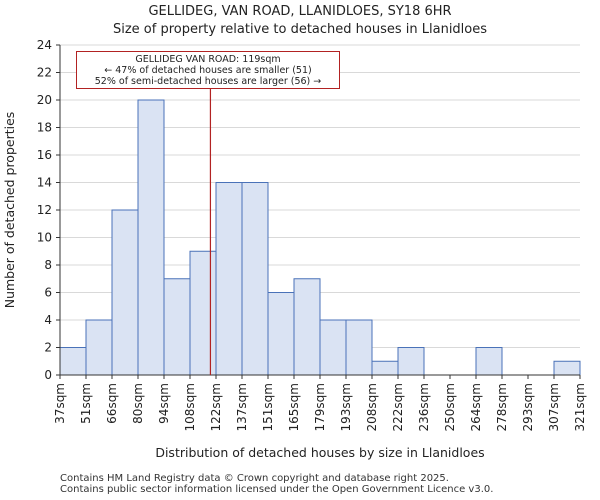  I want to click on y-tick-label: 20, so click(44, 100).